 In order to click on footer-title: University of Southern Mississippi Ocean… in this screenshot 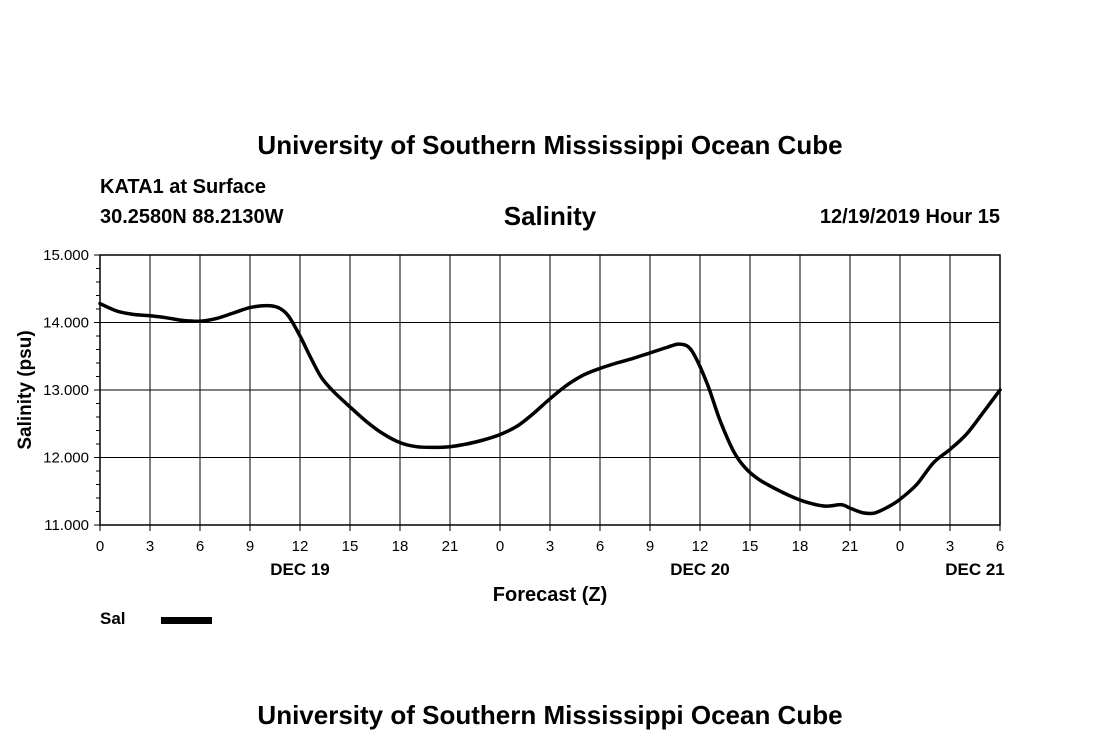, I will do `click(550, 715)`.